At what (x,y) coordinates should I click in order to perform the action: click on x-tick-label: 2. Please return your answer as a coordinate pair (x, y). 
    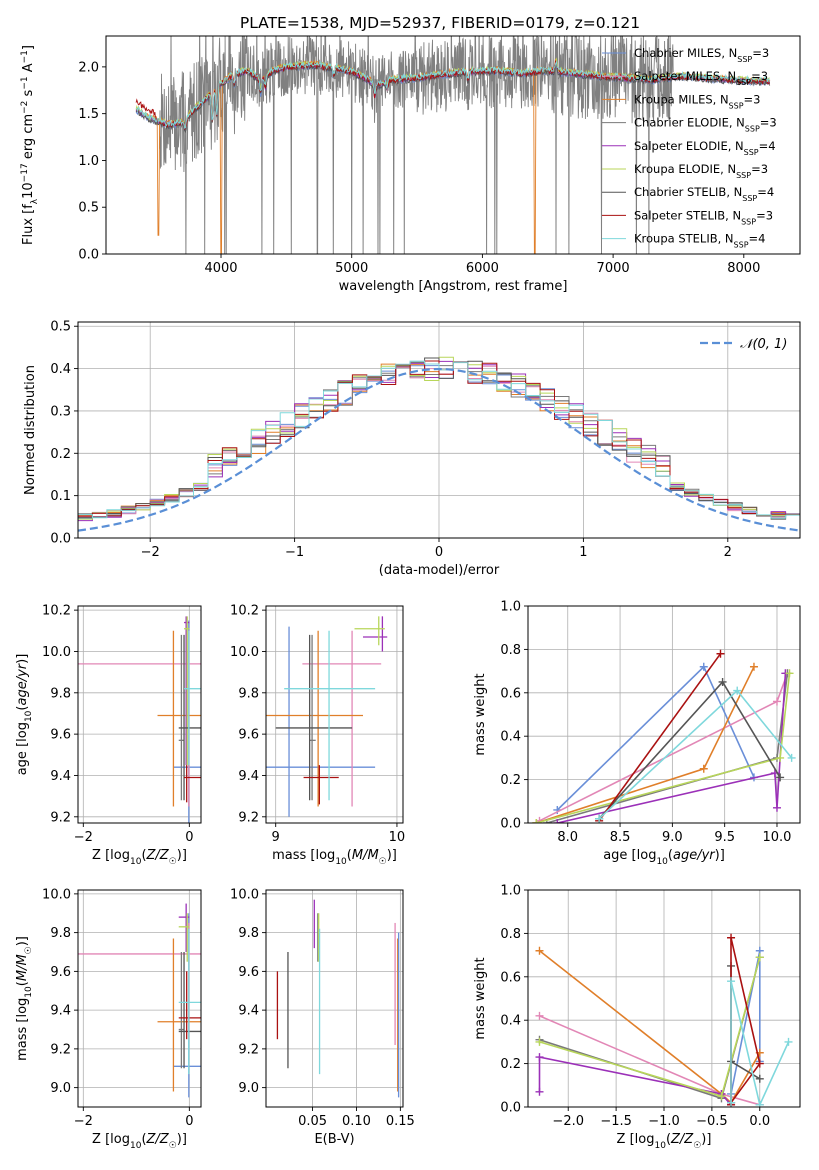
    Looking at the image, I should click on (728, 552).